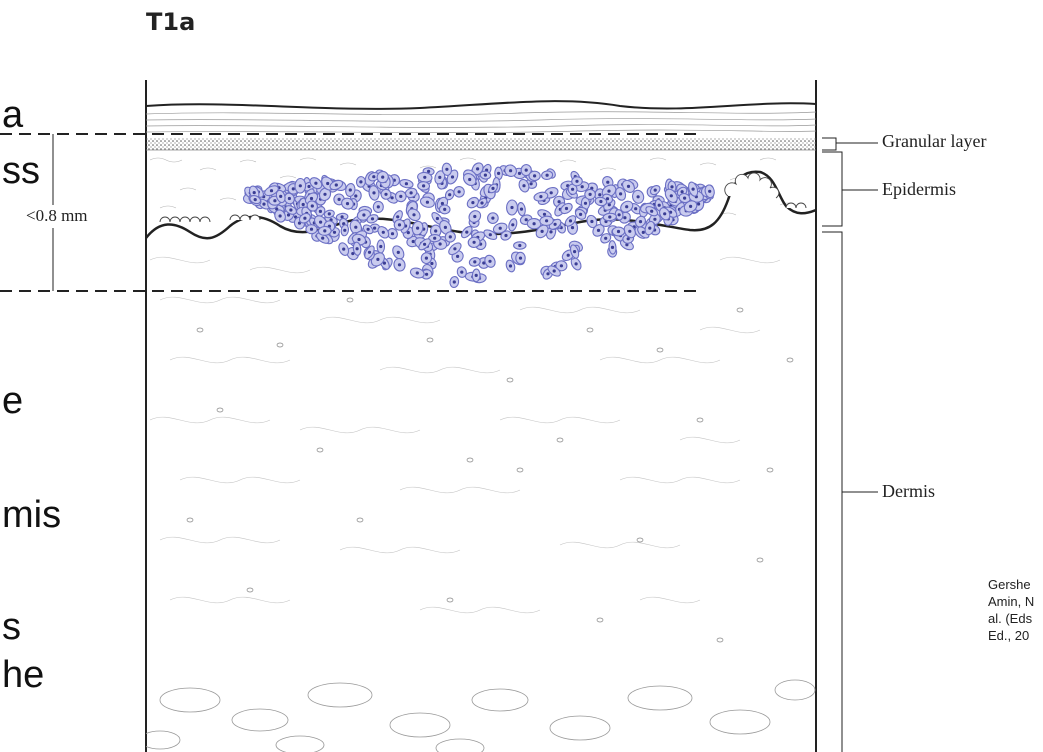 The height and width of the screenshot is (752, 1043). Describe the element at coordinates (1009, 584) in the screenshot. I see `citation-line: Gershe` at that location.